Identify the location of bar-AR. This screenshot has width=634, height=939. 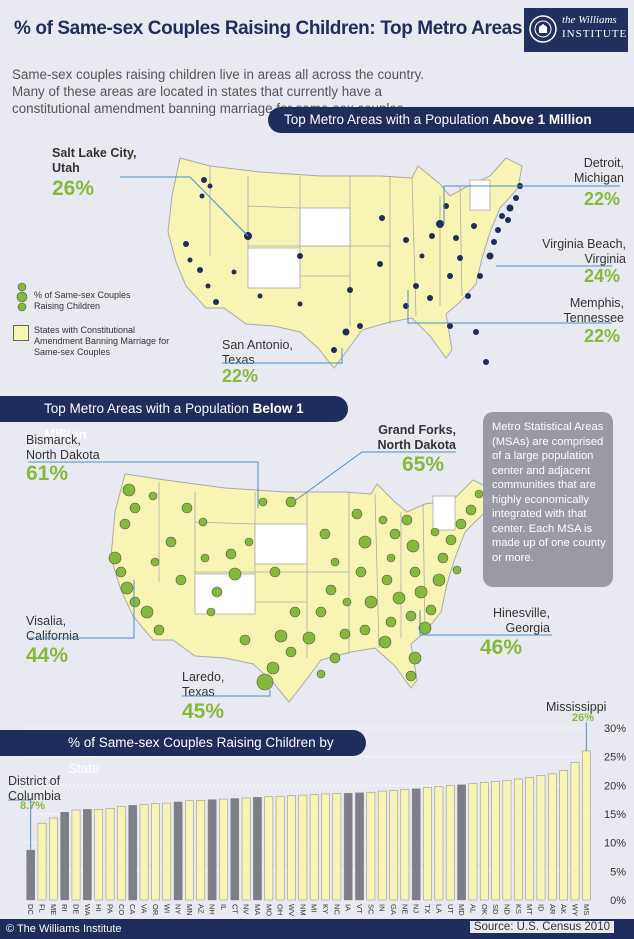
(552, 837).